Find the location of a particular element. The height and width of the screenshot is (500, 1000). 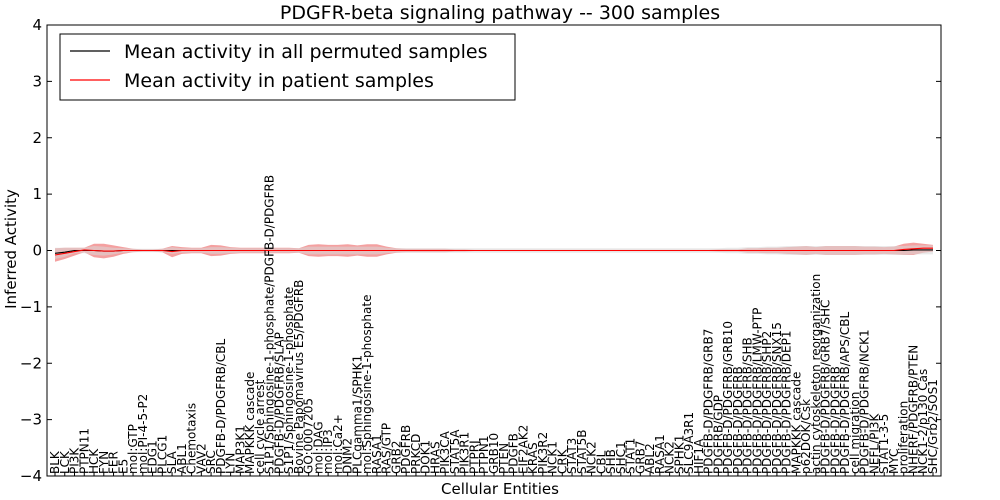

y-tick-label: 2 is located at coordinates (37, 138).